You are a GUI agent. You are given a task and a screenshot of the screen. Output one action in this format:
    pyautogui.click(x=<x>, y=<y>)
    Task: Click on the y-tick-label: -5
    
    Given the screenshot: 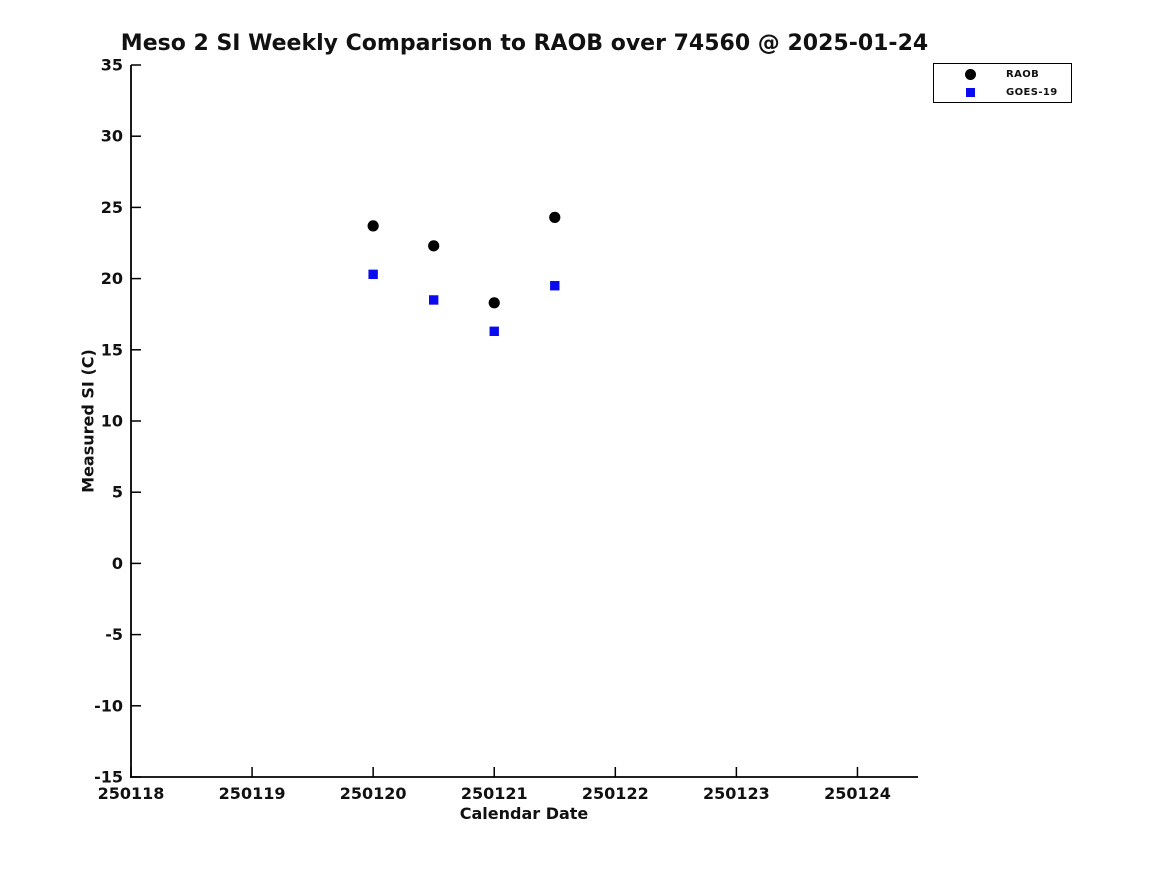 What is the action you would take?
    pyautogui.click(x=114, y=634)
    